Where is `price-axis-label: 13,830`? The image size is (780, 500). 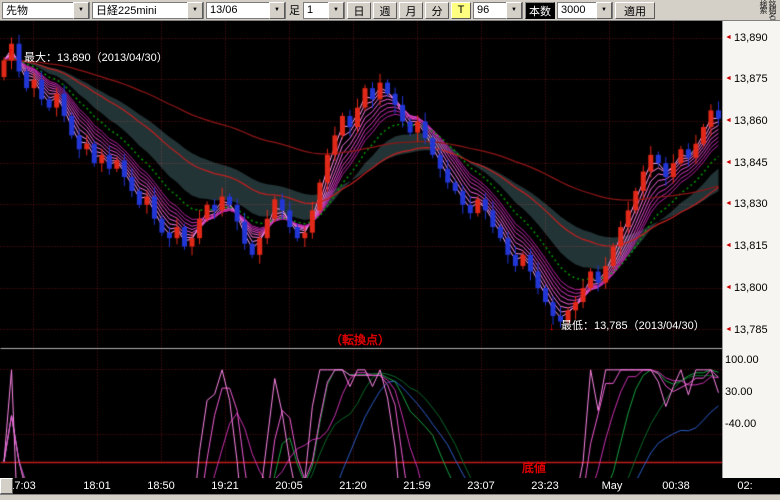
price-axis-label: 13,830 is located at coordinates (750, 204).